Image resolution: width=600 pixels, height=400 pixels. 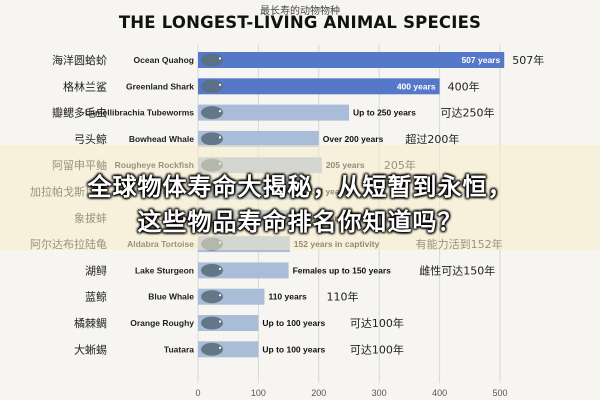 I want to click on bar-value-label: 507 years, so click(x=480, y=60).